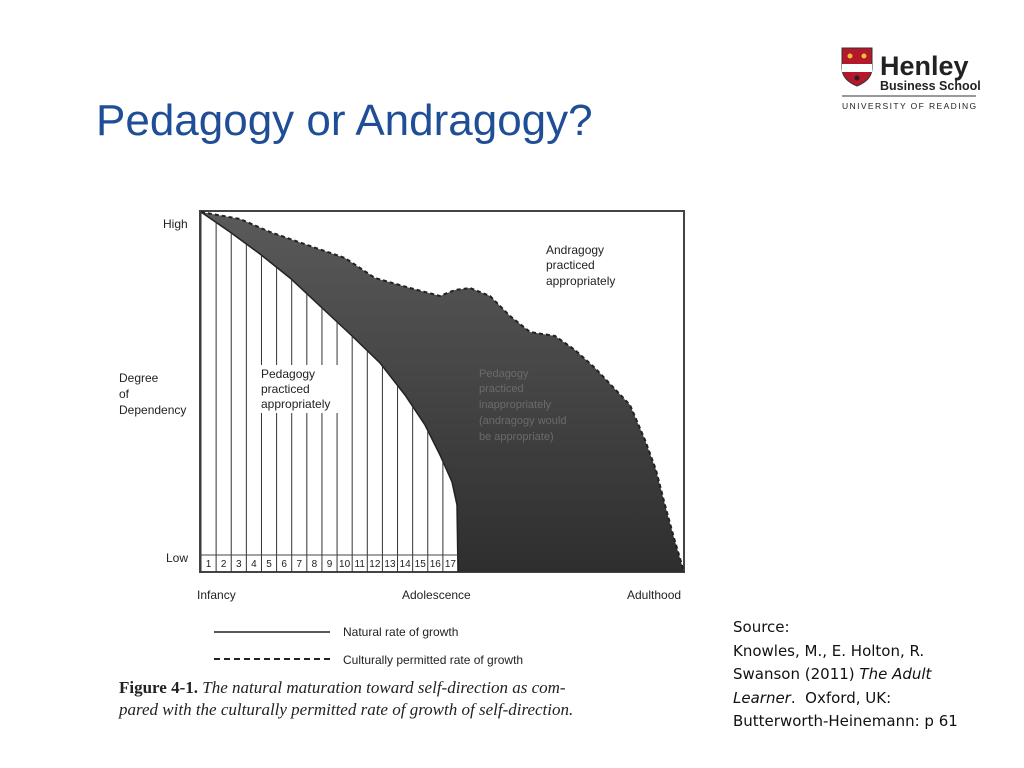 This screenshot has height=768, width=1024. I want to click on y-high: High, so click(175, 224).